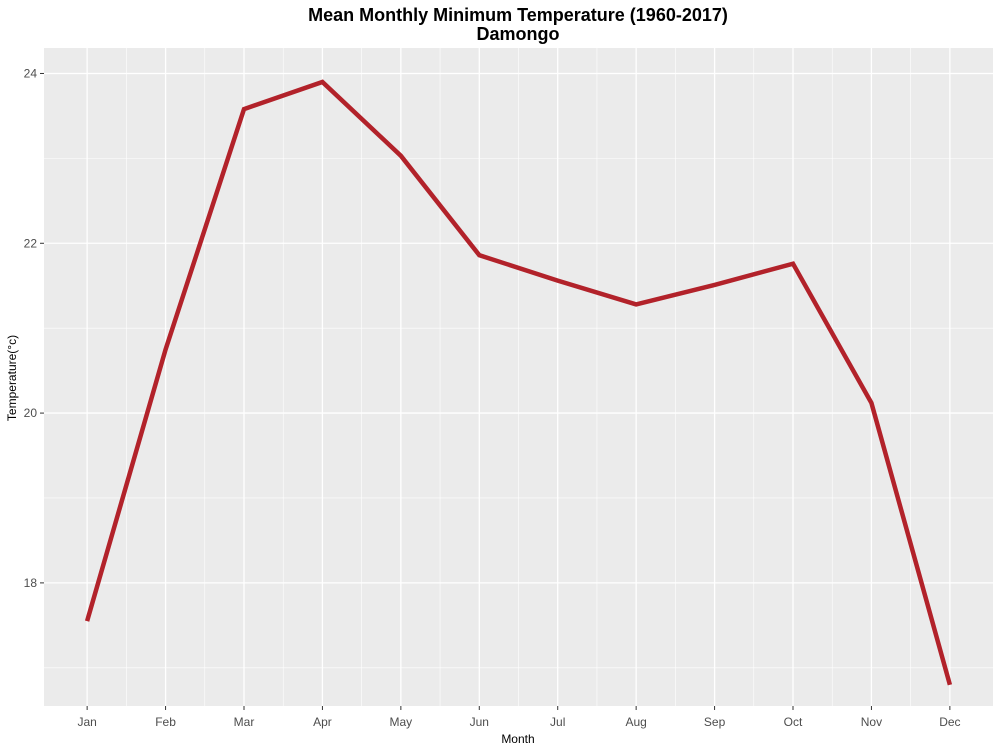 Image resolution: width=1000 pixels, height=750 pixels. Describe the element at coordinates (31, 583) in the screenshot. I see `y-tick-label: 18` at that location.